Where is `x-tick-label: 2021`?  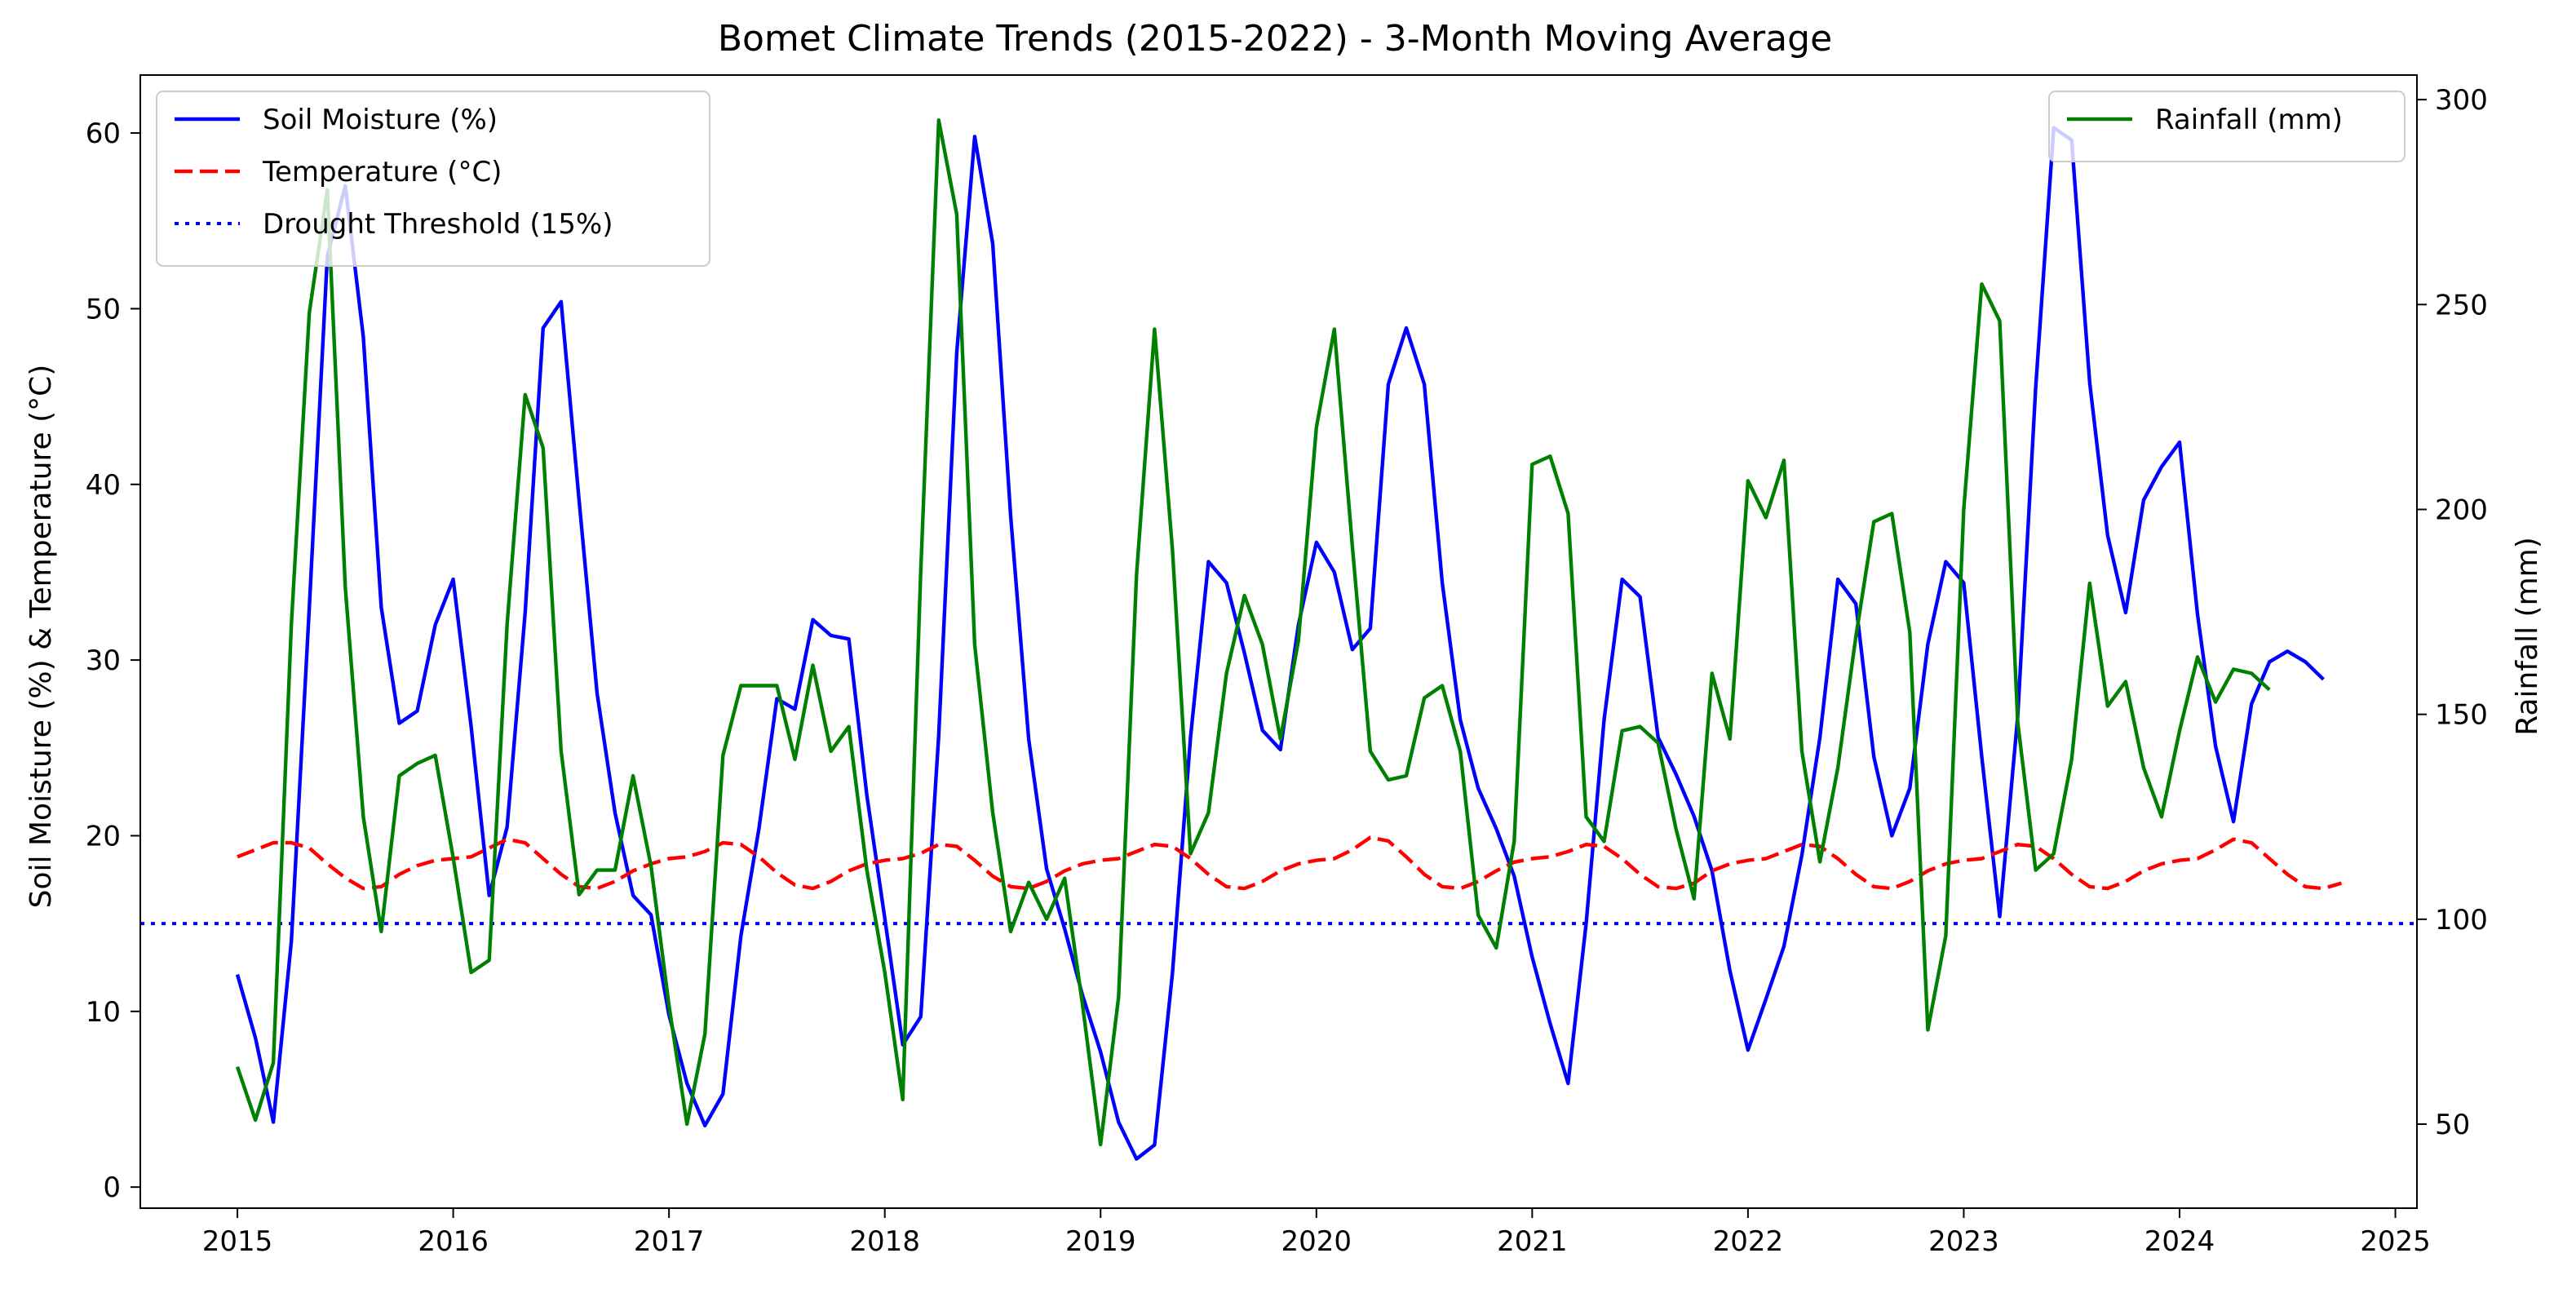 x-tick-label: 2021 is located at coordinates (1532, 1241).